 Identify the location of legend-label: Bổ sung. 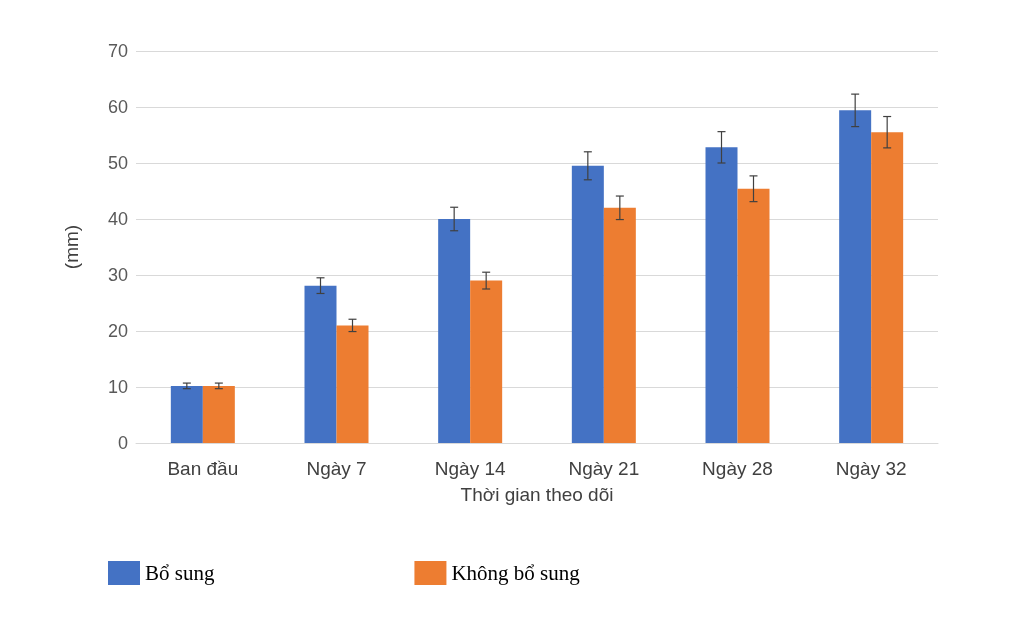
(180, 573).